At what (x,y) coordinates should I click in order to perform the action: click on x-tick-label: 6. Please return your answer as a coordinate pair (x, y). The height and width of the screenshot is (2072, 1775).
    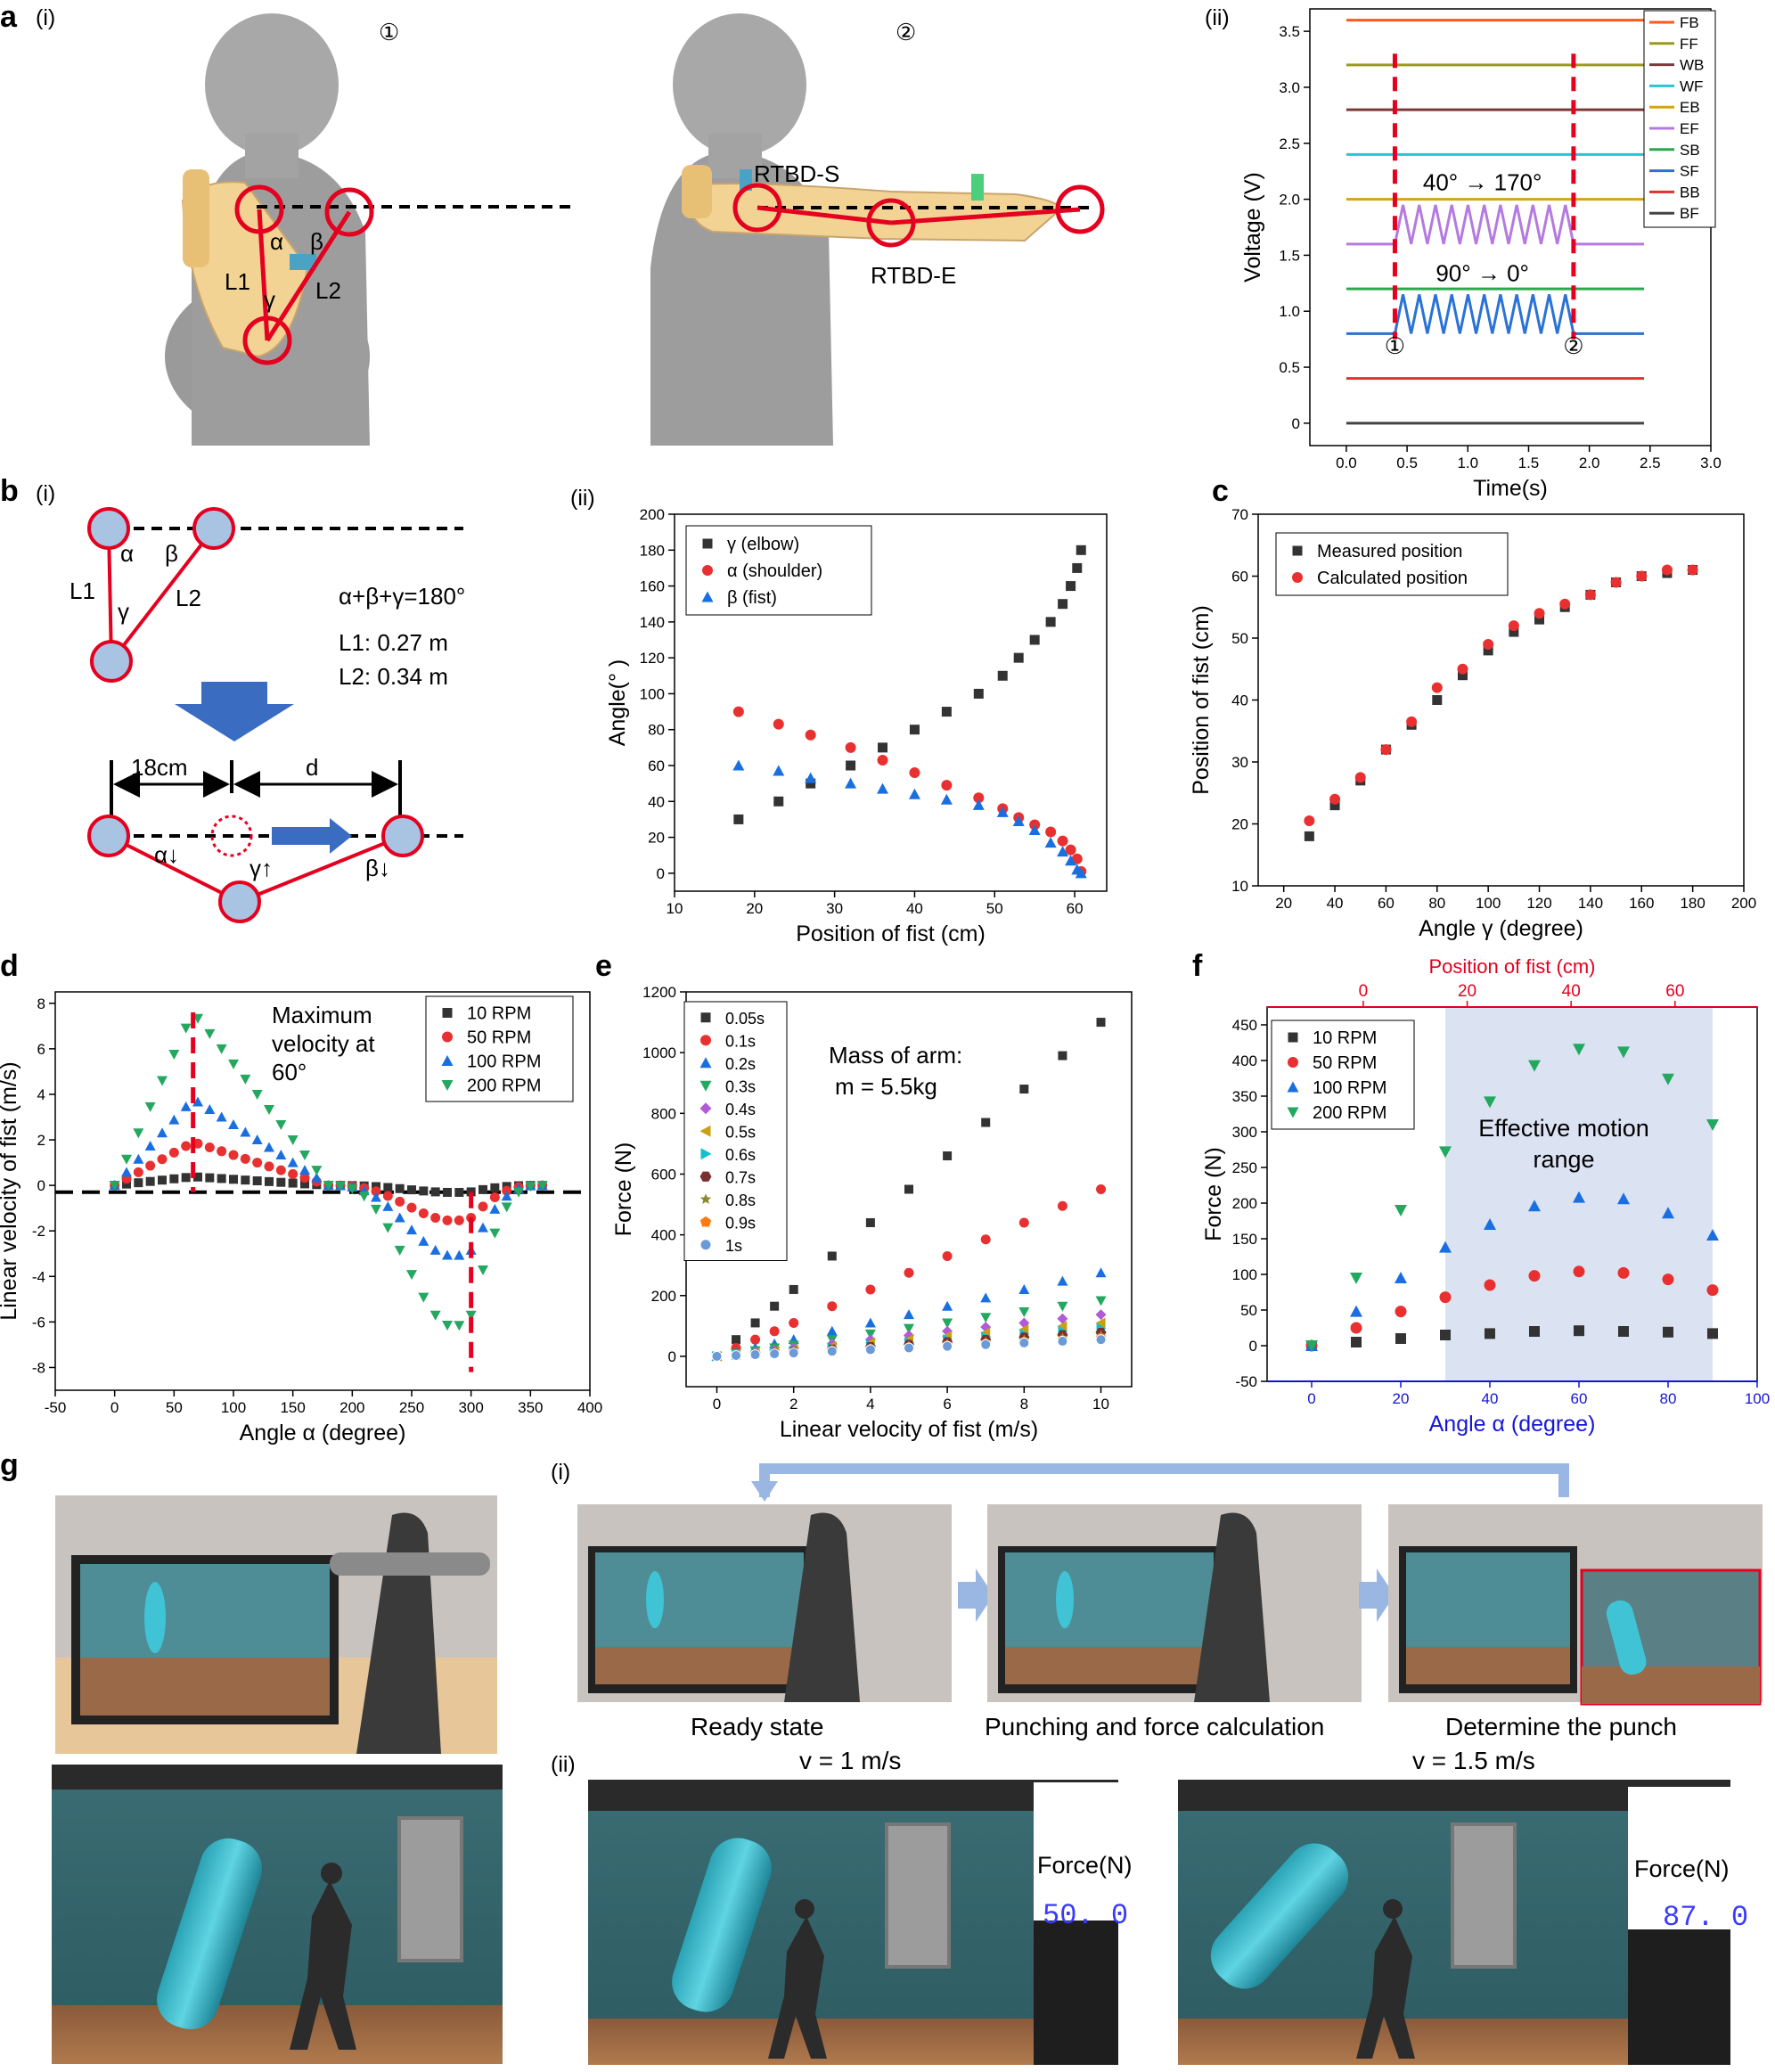
    Looking at the image, I should click on (947, 1404).